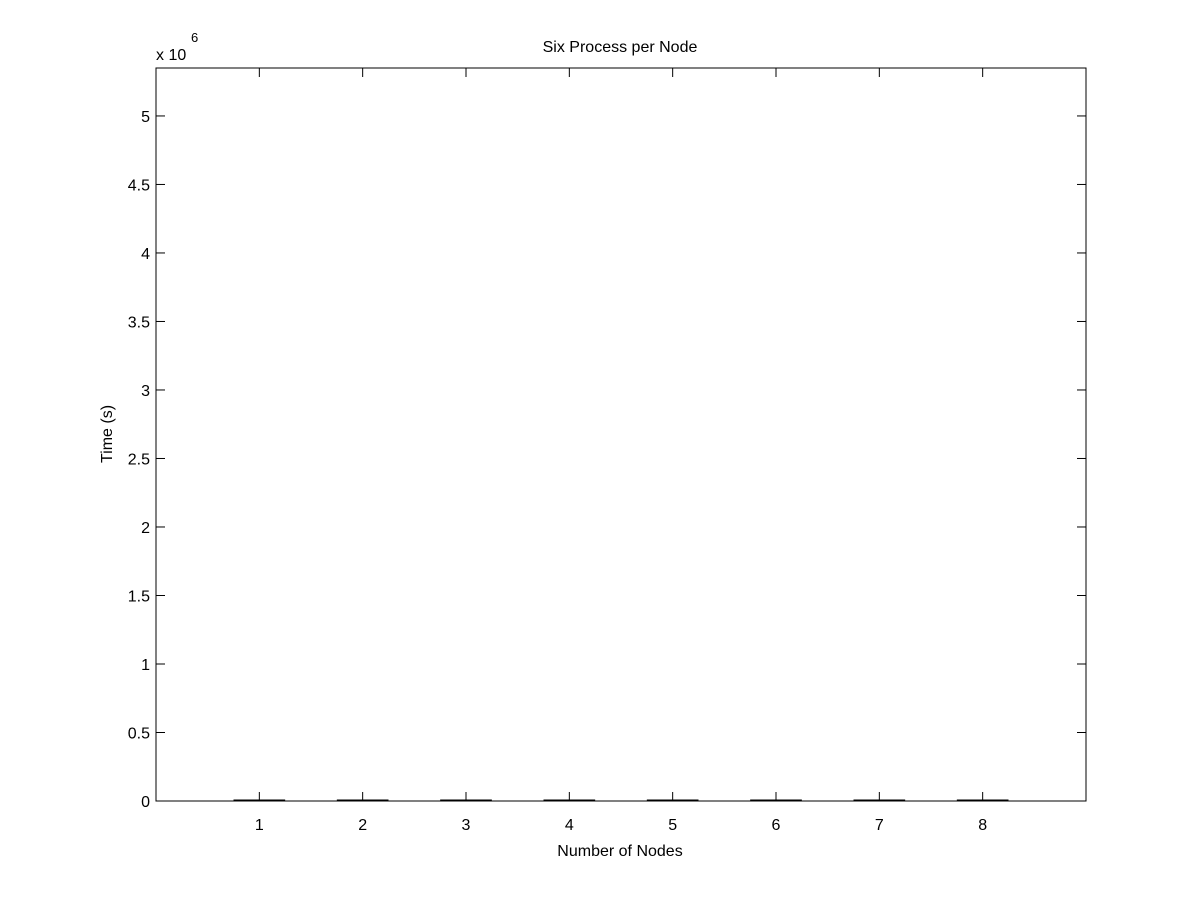 The height and width of the screenshot is (900, 1200). Describe the element at coordinates (145, 254) in the screenshot. I see `y-tick-label: 4` at that location.